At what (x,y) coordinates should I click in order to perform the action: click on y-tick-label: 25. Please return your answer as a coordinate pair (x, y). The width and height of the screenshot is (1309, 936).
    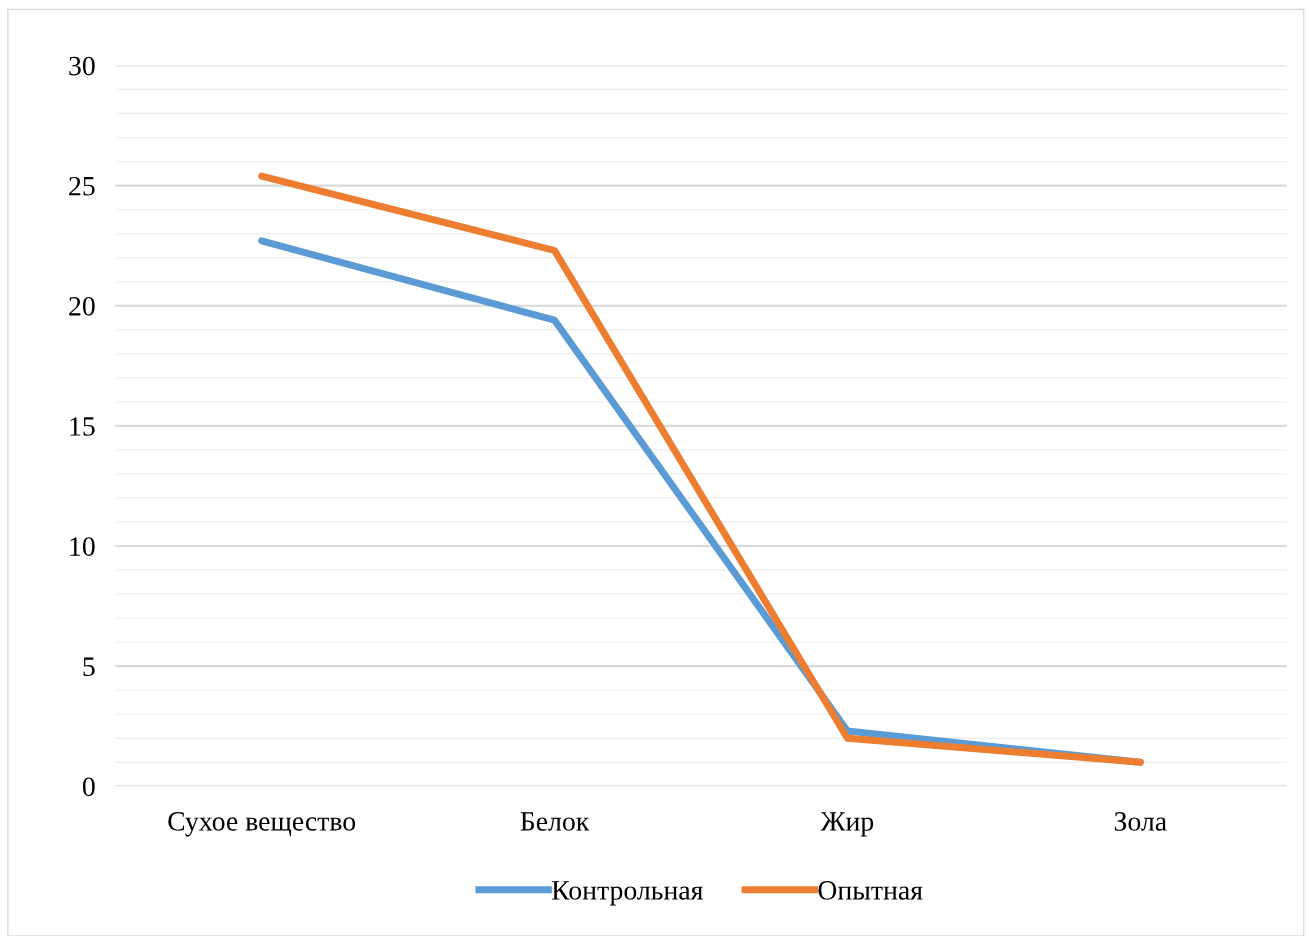
    Looking at the image, I should click on (82, 186).